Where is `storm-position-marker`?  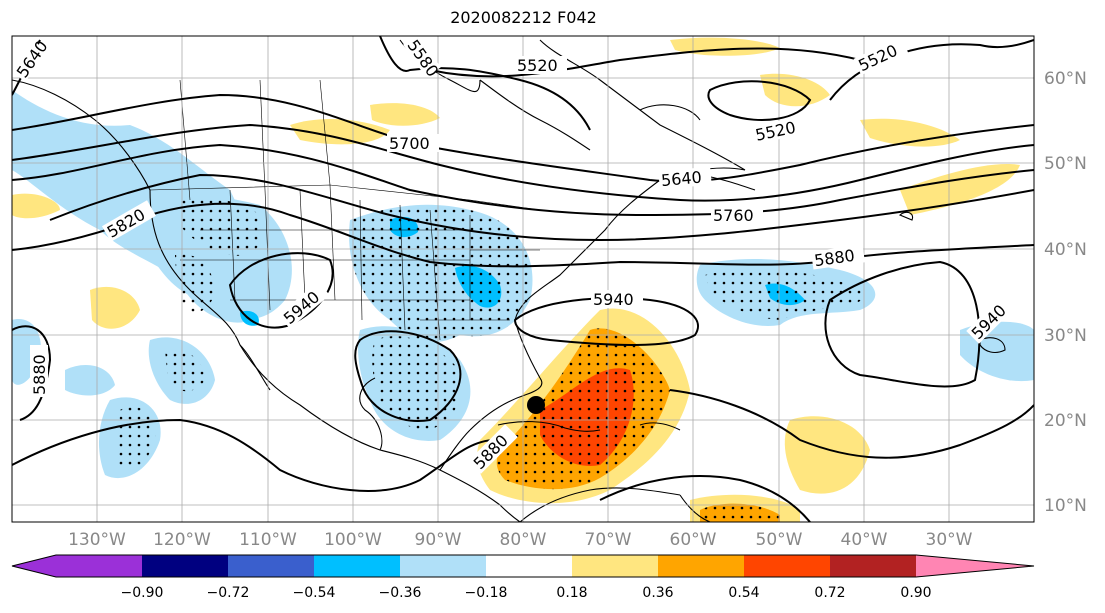 storm-position-marker is located at coordinates (536, 405).